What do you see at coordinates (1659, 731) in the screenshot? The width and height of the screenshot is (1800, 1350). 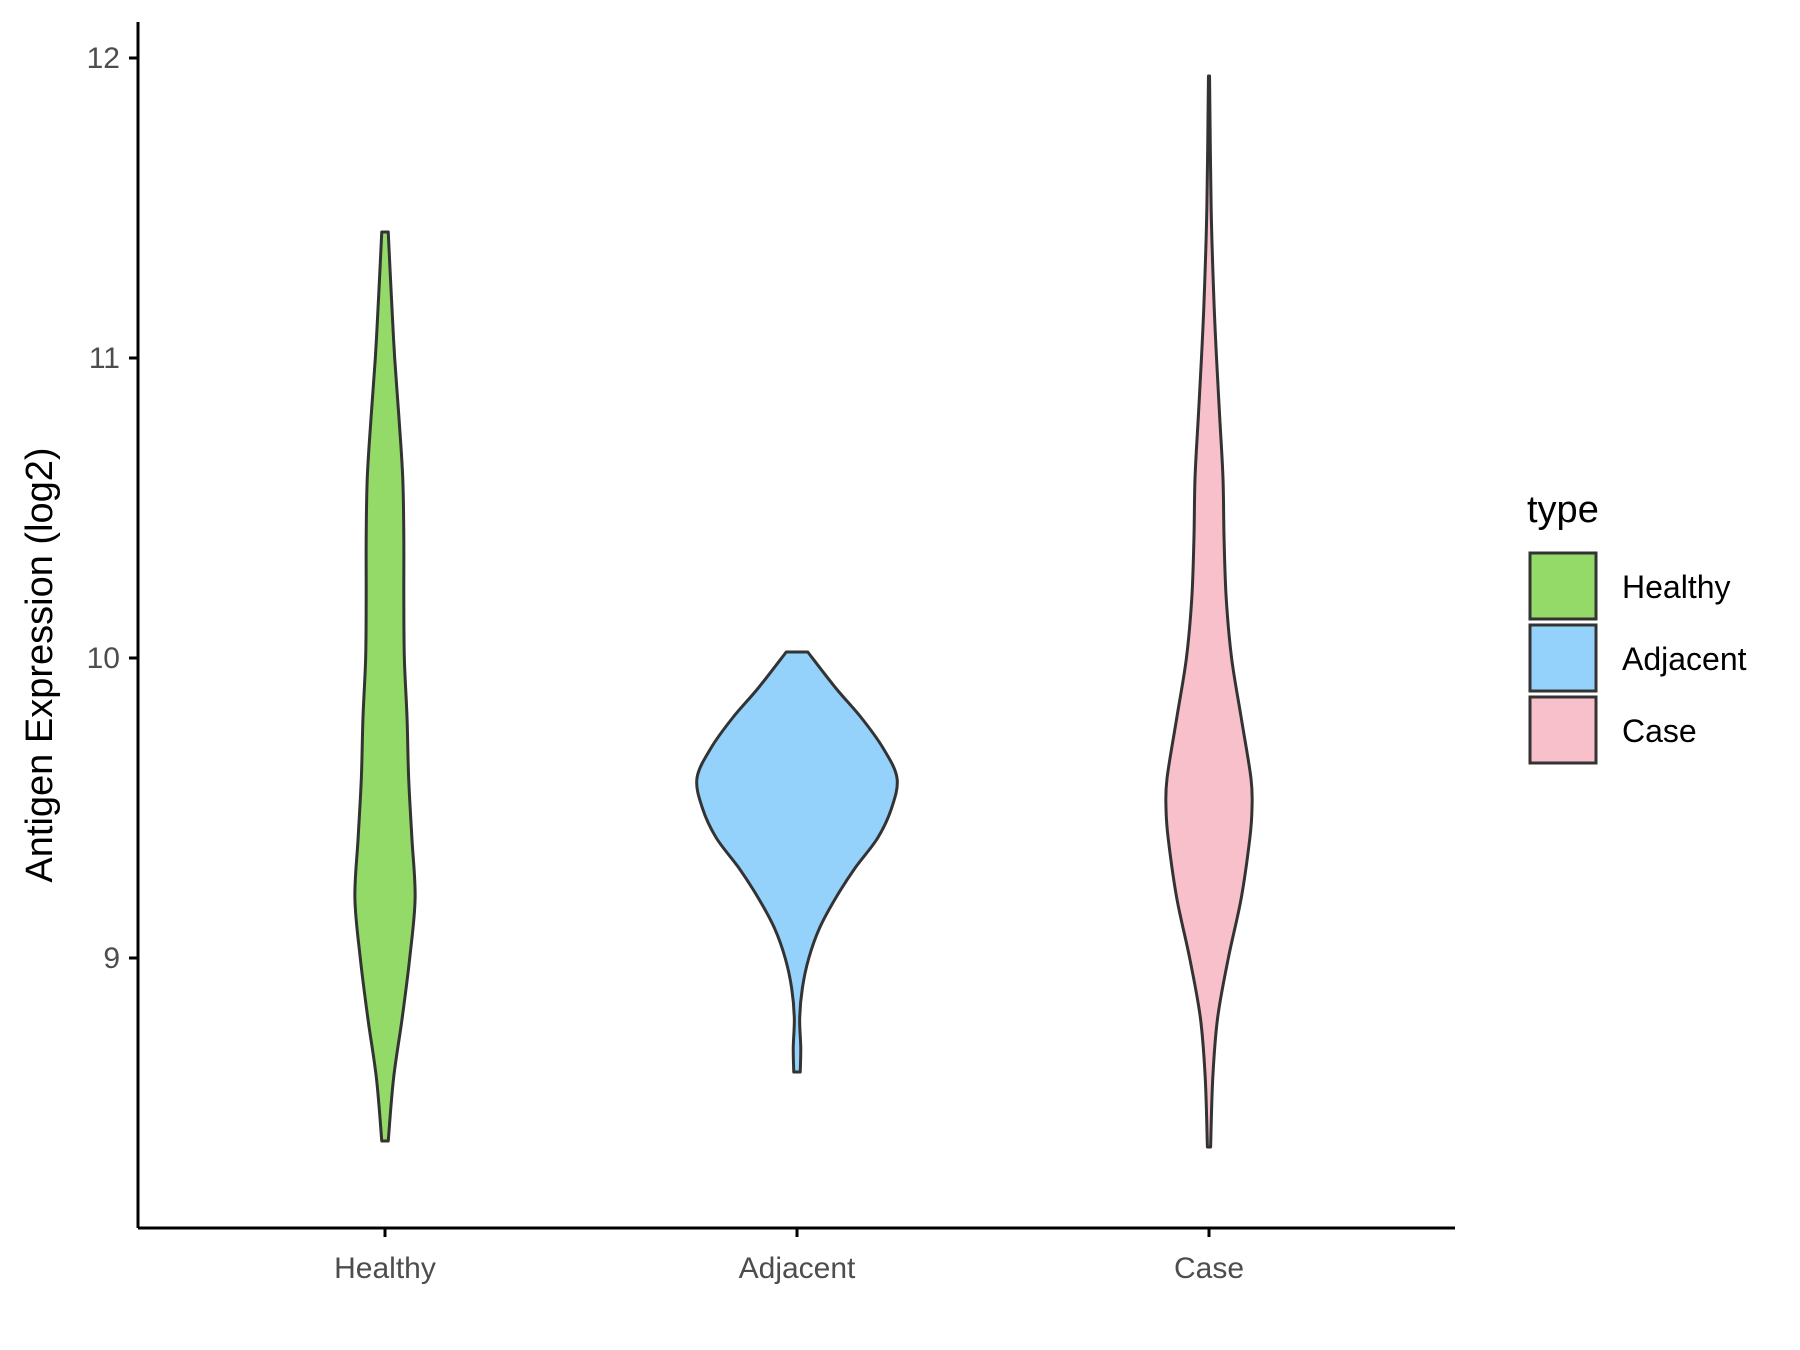 I see `legend-label-case: Case` at bounding box center [1659, 731].